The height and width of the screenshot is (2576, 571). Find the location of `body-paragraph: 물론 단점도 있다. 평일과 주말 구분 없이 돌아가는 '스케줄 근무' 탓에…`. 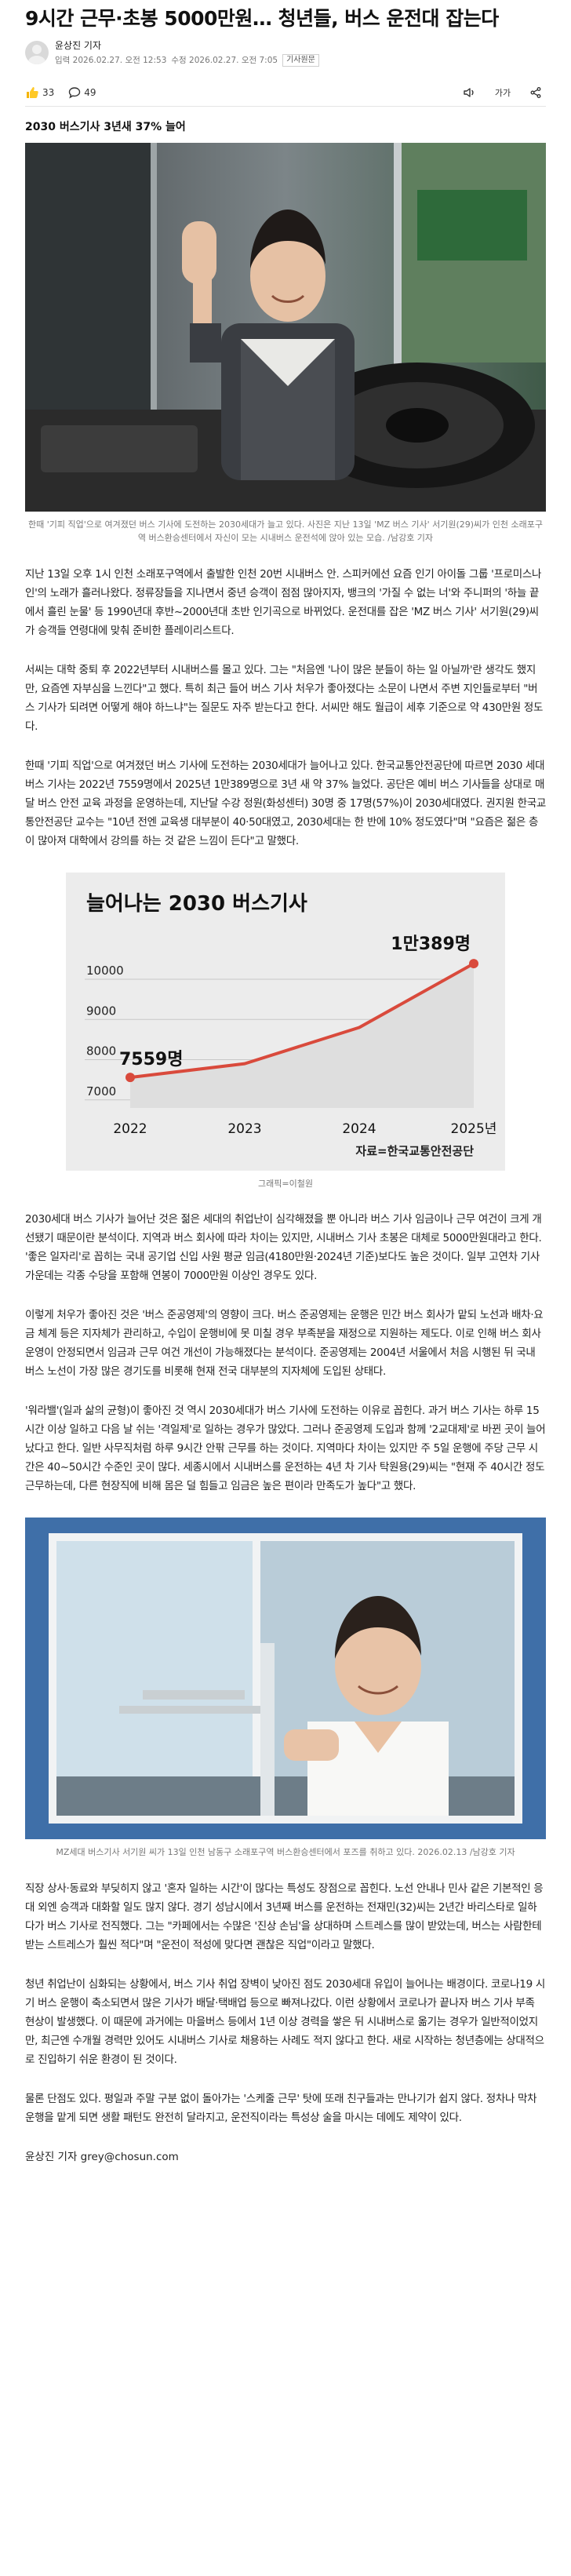

body-paragraph: 물론 단점도 있다. 평일과 주말 구분 없이 돌아가는 '스케줄 근무' 탓에… is located at coordinates (281, 2108).